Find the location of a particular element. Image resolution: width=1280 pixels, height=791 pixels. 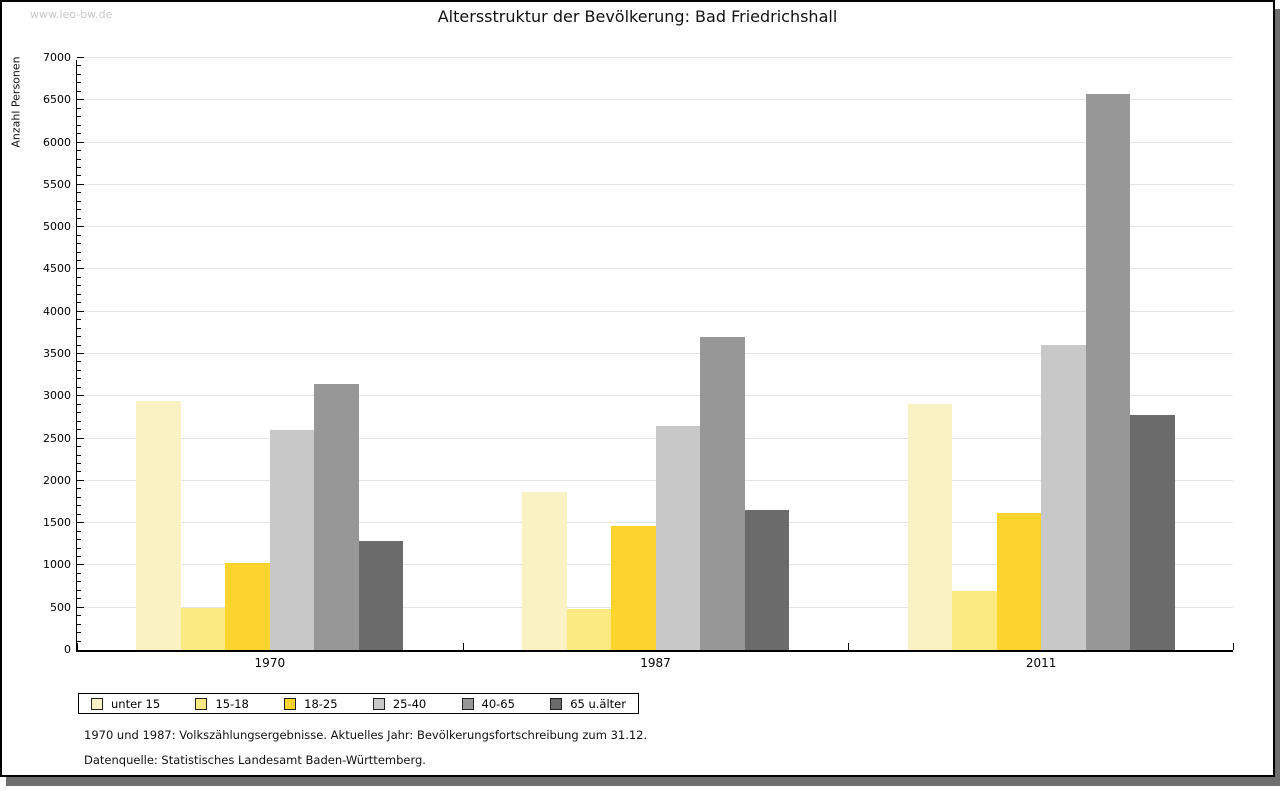

legend-item-40-65: 40-65 is located at coordinates (488, 703).